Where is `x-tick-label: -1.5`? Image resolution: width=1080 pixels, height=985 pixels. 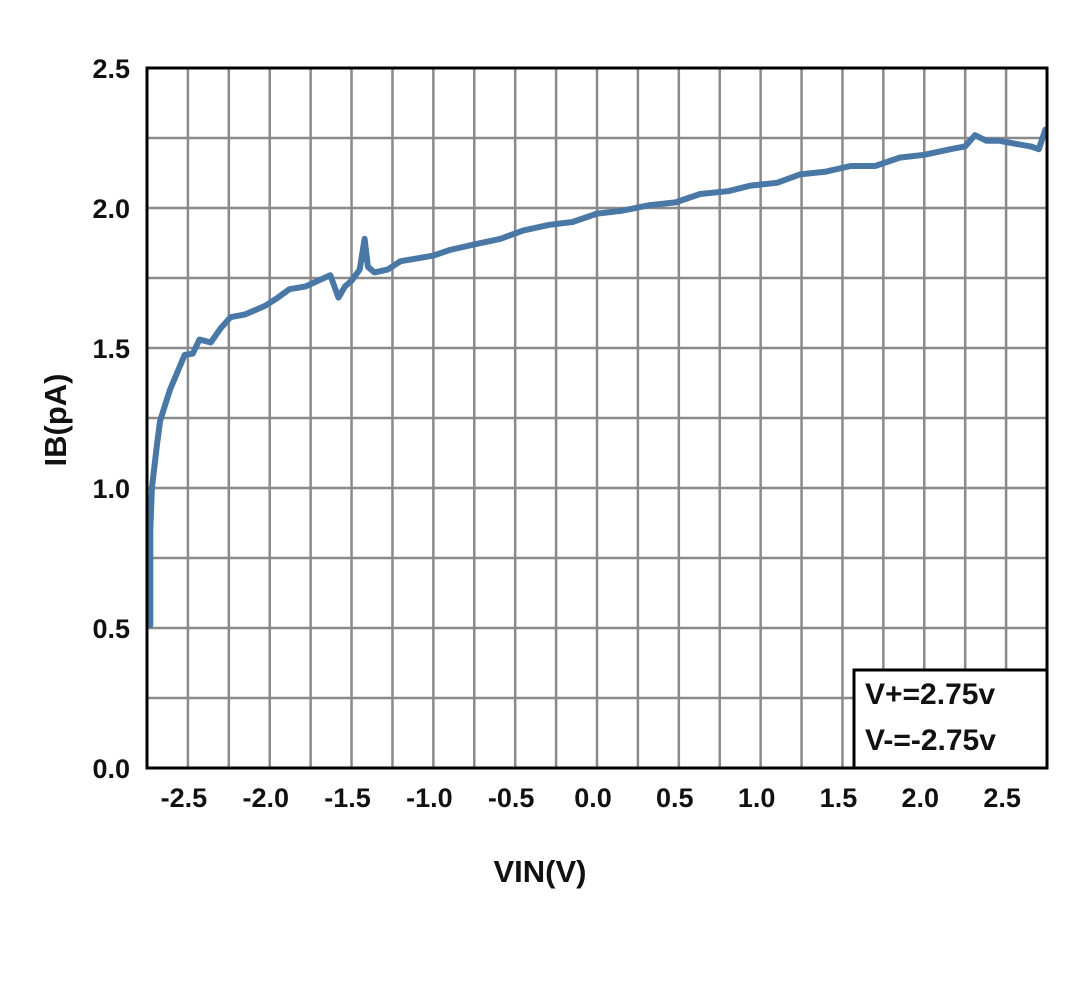 x-tick-label: -1.5 is located at coordinates (347, 798).